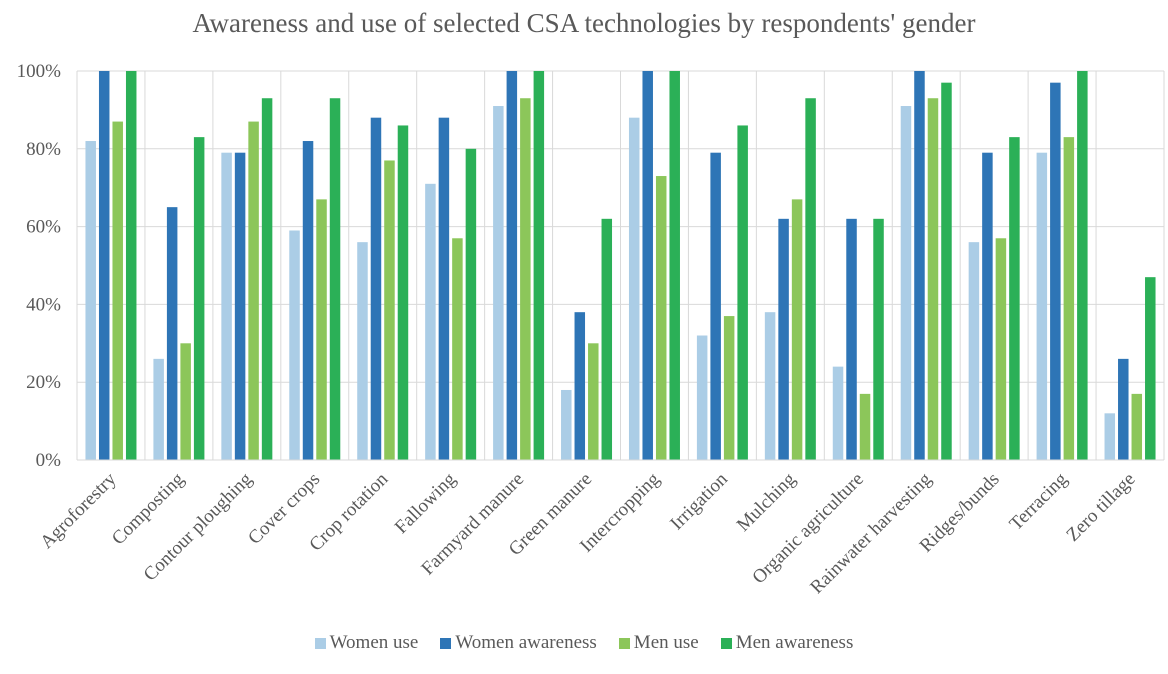  What do you see at coordinates (526, 642) in the screenshot?
I see `legend-label: Women awareness` at bounding box center [526, 642].